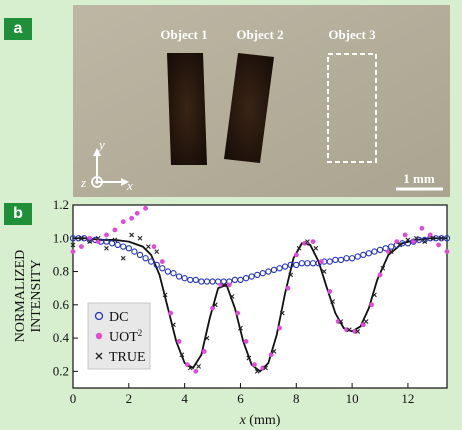  Describe the element at coordinates (240, 398) in the screenshot. I see `x-tick-label: 6` at that location.